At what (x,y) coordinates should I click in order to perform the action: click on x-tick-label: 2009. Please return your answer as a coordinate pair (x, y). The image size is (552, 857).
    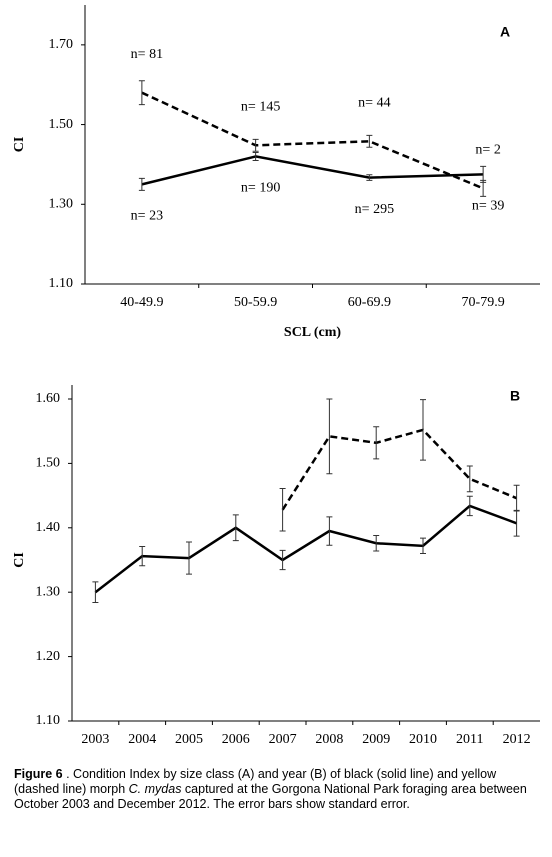
    Looking at the image, I should click on (376, 739).